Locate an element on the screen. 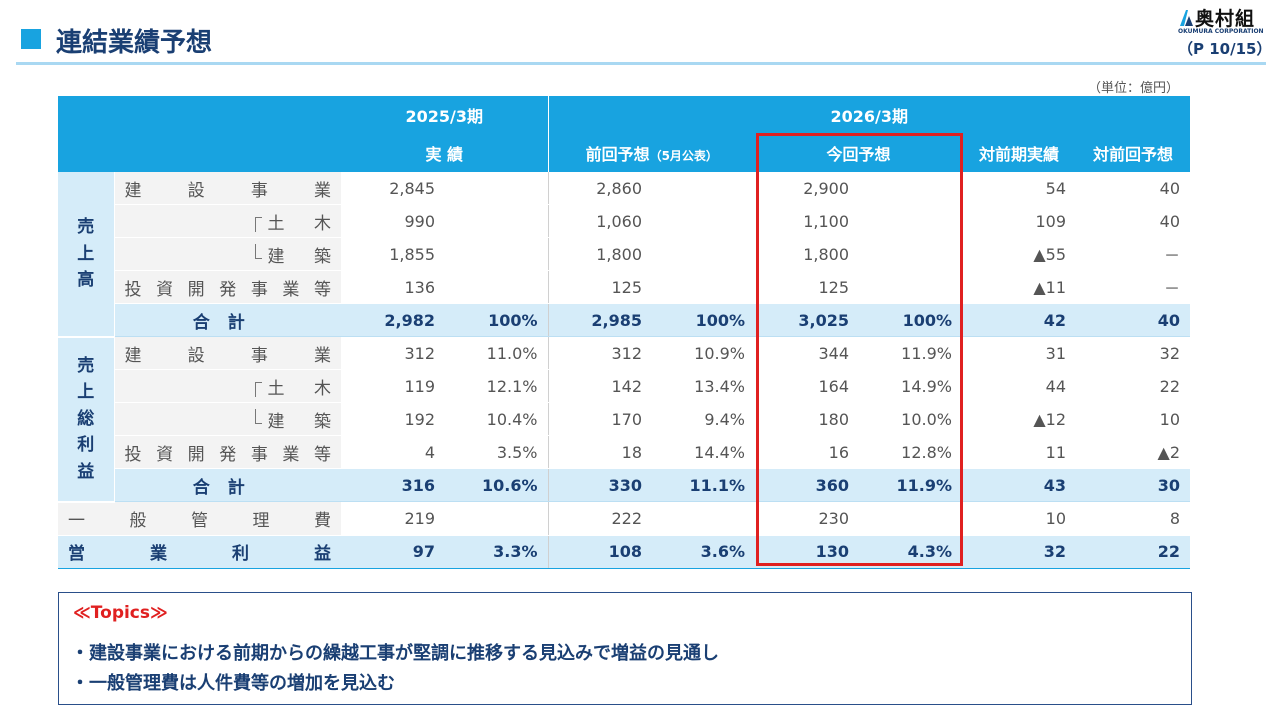 This screenshot has width=1280, height=720. topics-item: ・一般管理費は人件費等の増加を見込む is located at coordinates (233, 683).